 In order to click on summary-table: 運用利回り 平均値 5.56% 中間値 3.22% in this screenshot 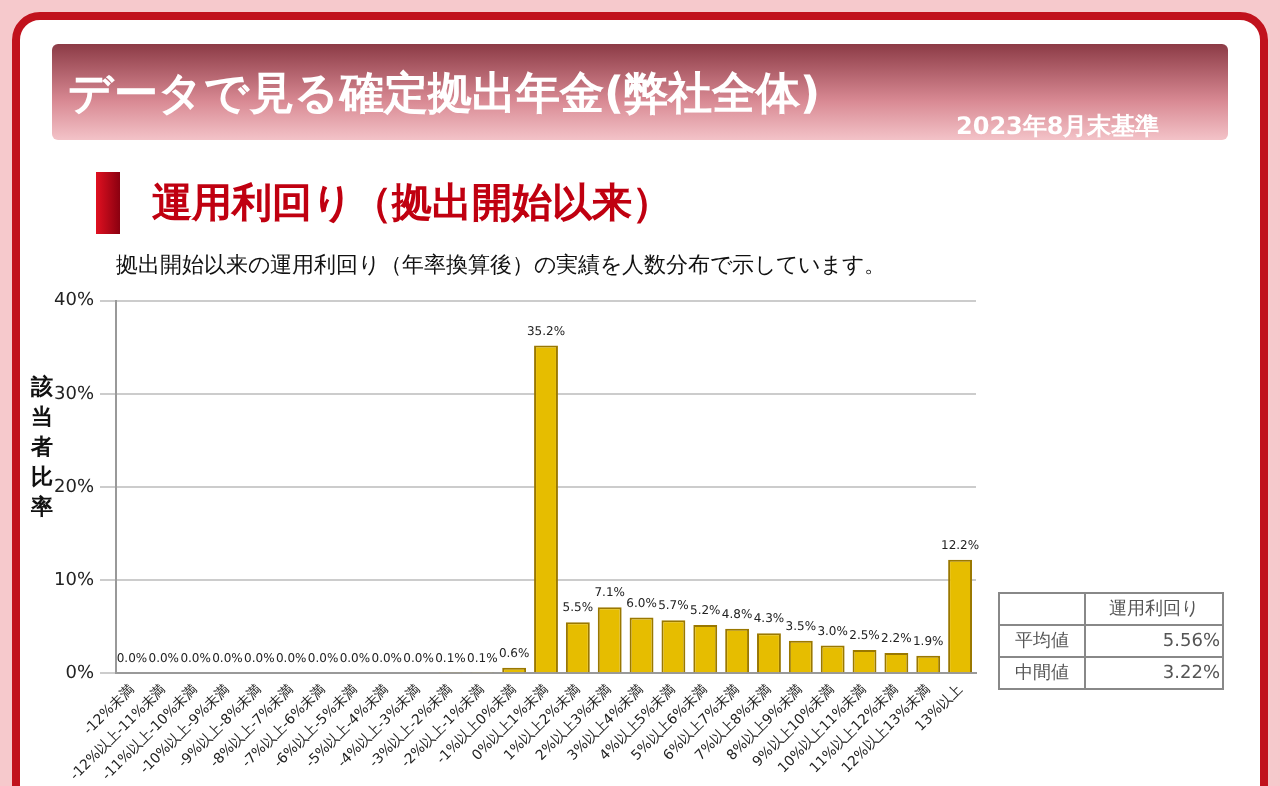, I will do `click(1111, 641)`.